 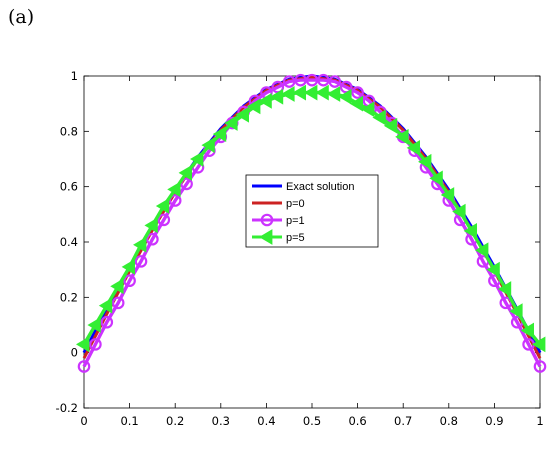 I want to click on x-tick-label: 0.5, so click(x=312, y=421).